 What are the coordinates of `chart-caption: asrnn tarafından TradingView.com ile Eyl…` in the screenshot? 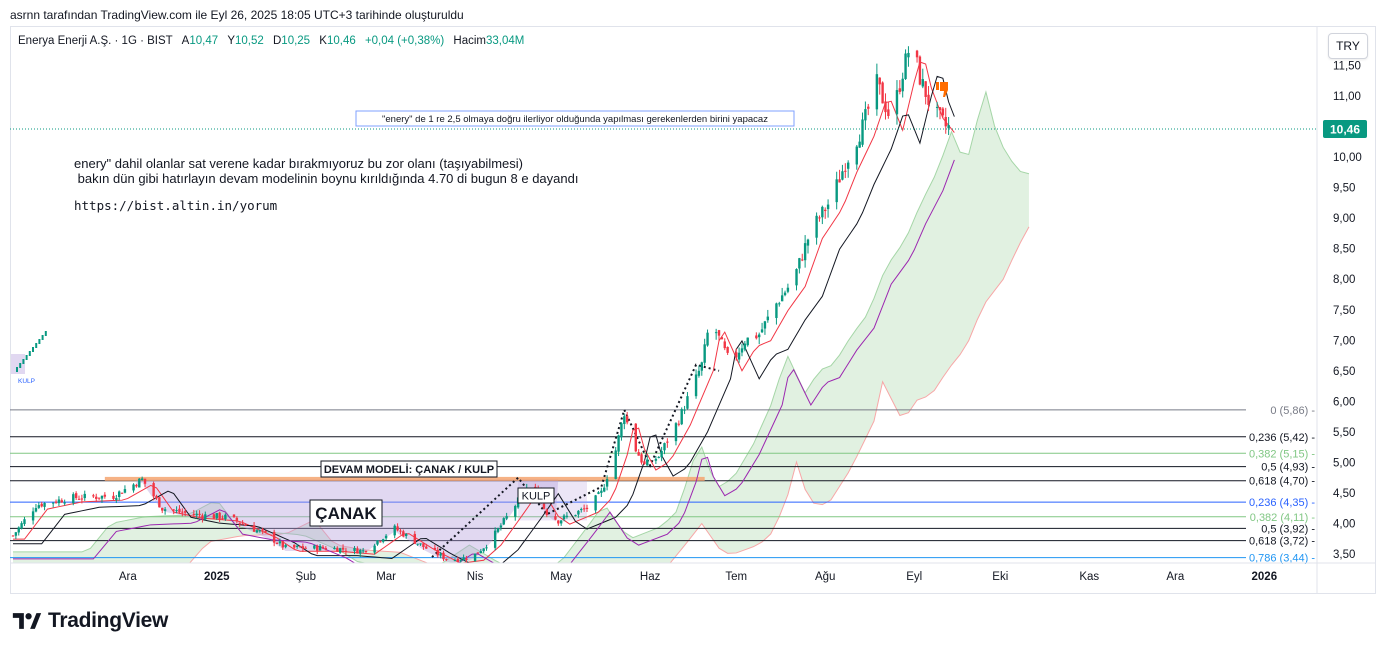 It's located at (237, 15).